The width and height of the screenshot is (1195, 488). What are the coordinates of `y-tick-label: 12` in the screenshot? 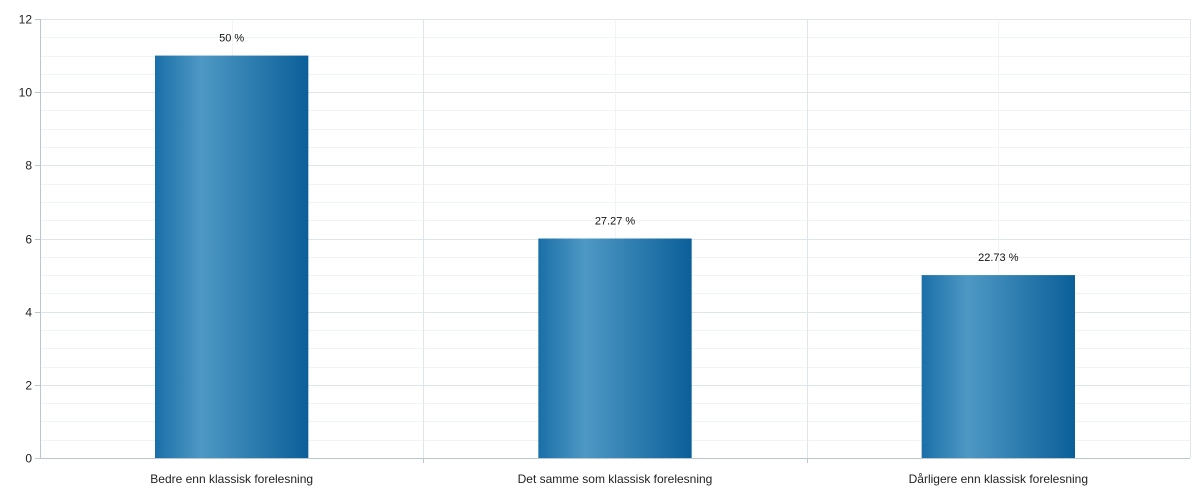 It's located at (26, 20).